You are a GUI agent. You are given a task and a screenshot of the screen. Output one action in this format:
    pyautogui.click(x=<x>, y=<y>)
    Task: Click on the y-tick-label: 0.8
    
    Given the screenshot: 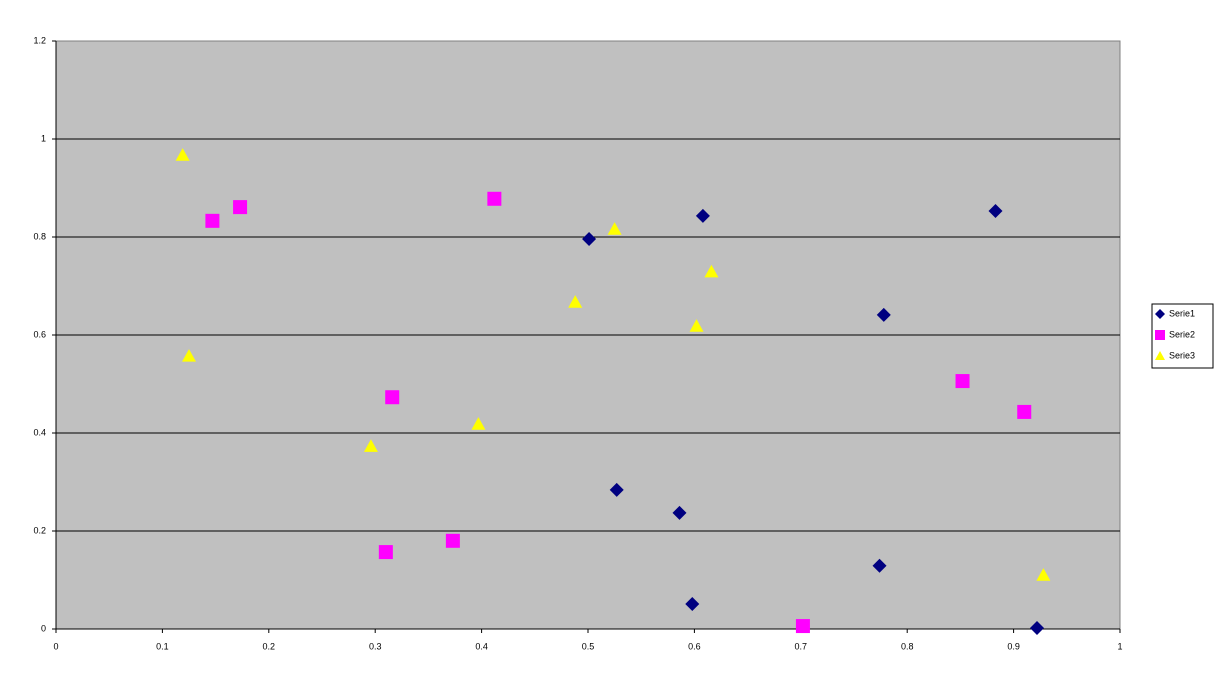 What is the action you would take?
    pyautogui.click(x=39, y=236)
    